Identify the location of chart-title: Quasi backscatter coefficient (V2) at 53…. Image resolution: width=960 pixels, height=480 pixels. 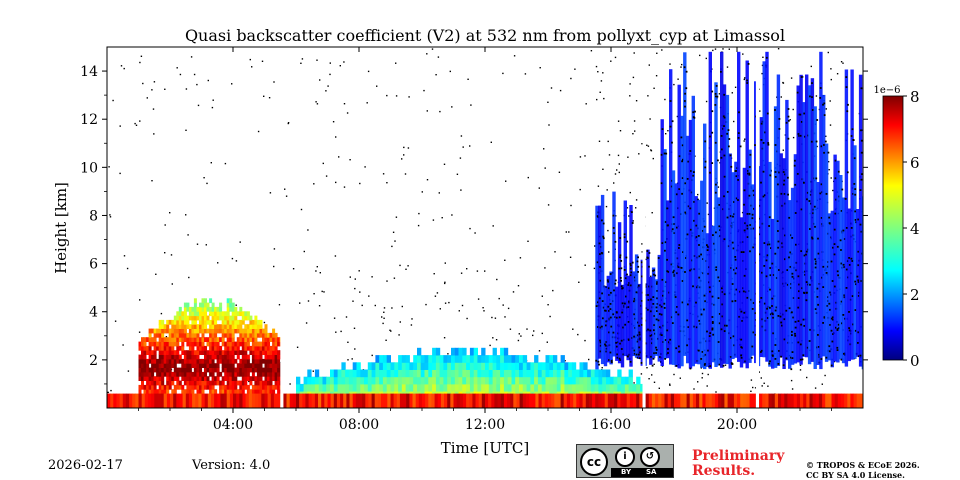
(485, 35).